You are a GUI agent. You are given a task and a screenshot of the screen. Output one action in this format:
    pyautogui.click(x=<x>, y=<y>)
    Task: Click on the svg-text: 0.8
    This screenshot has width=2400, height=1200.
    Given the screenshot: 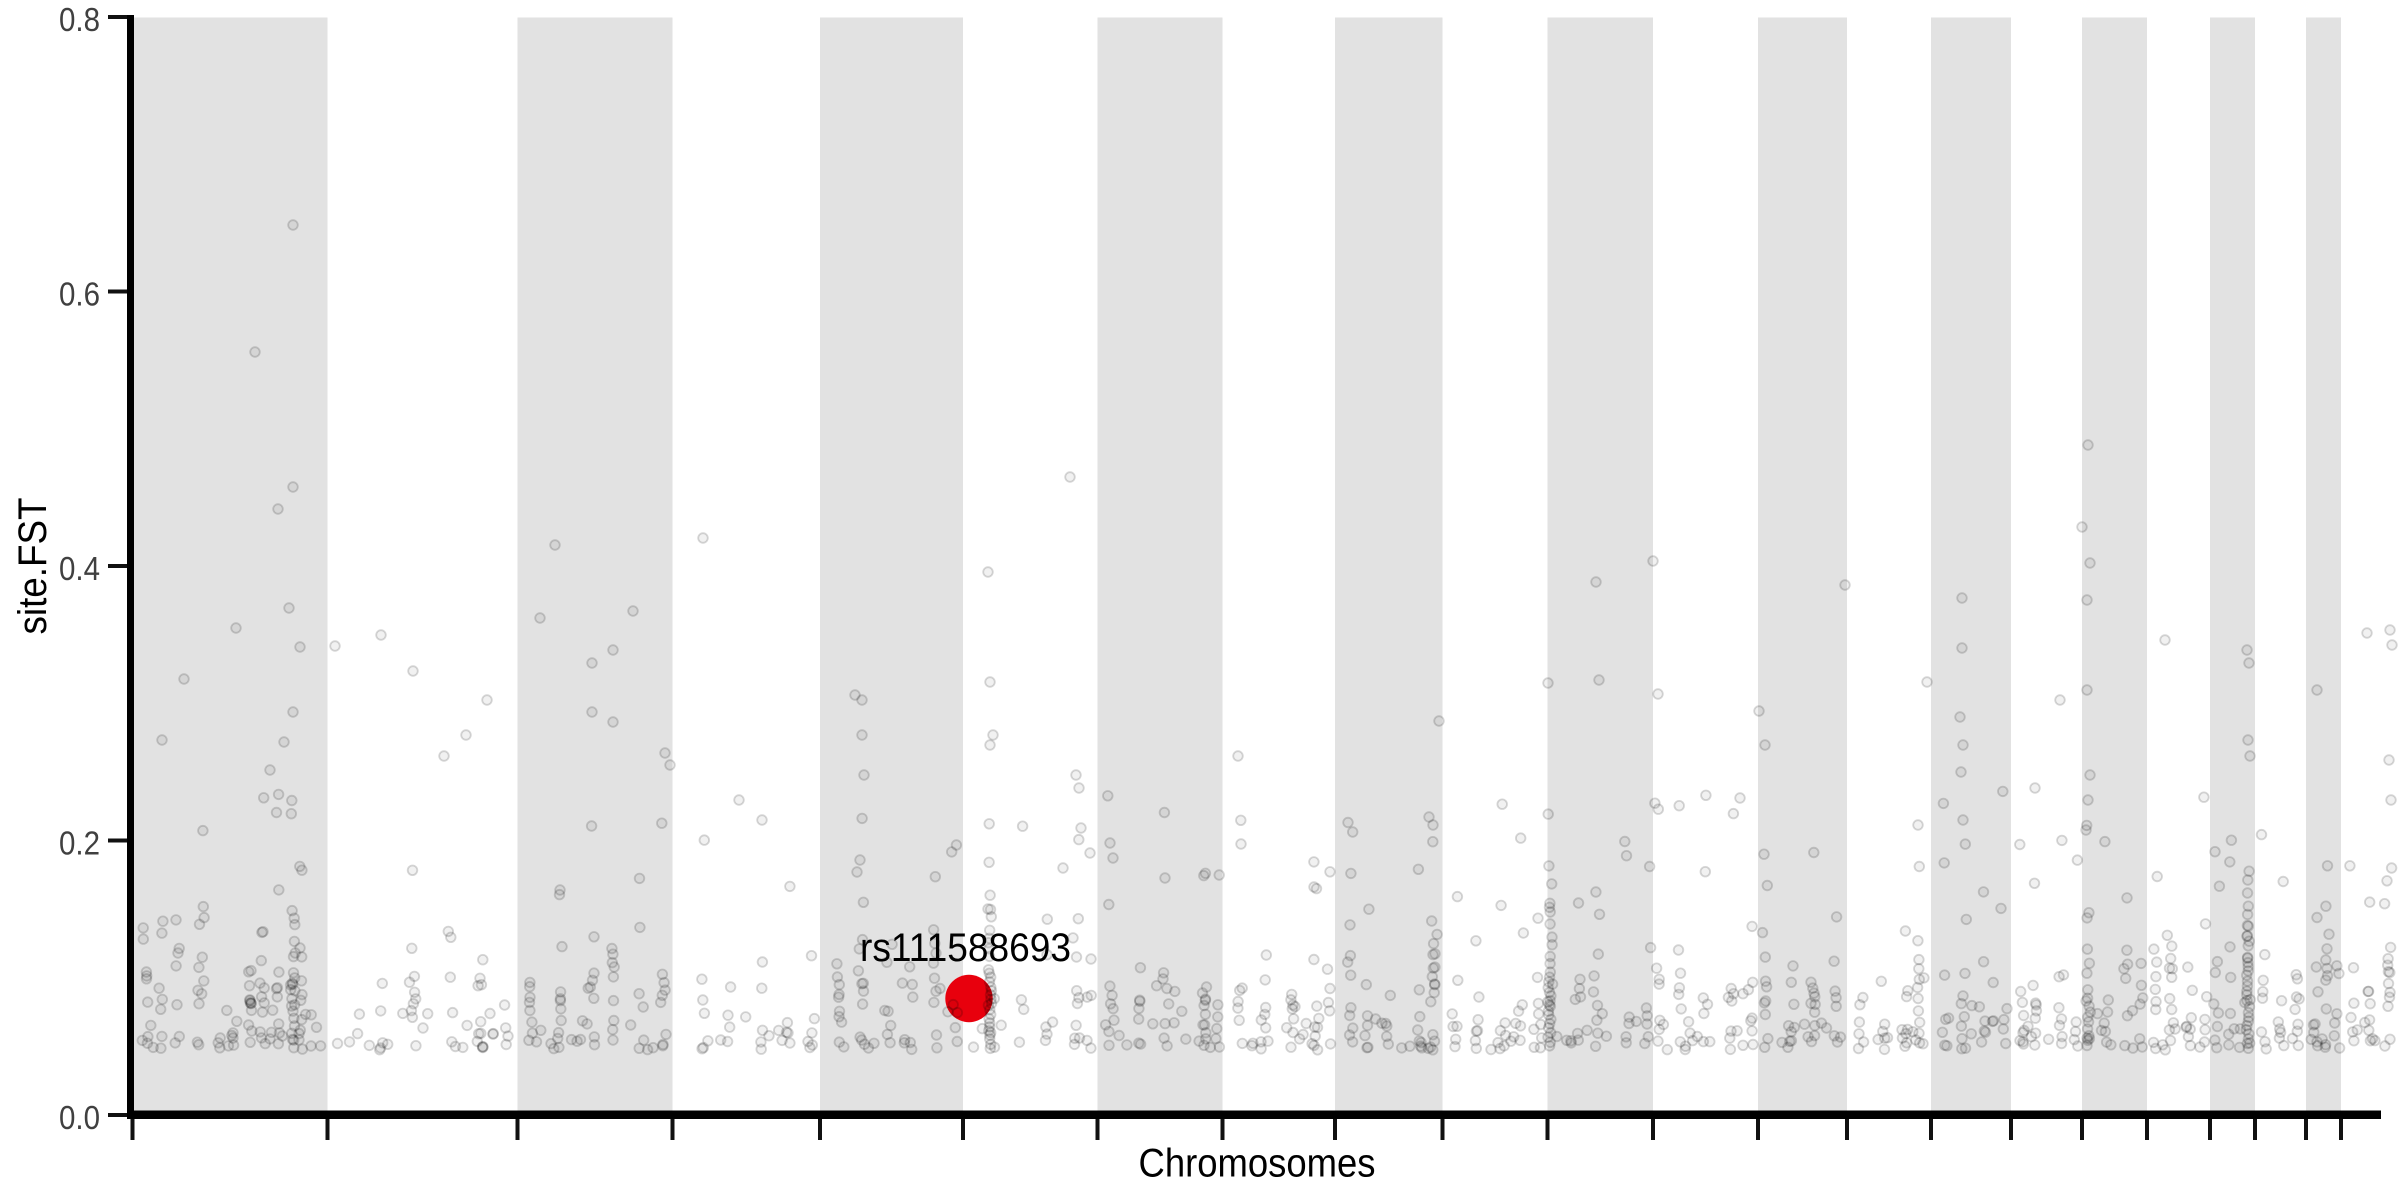 What is the action you would take?
    pyautogui.click(x=79, y=19)
    